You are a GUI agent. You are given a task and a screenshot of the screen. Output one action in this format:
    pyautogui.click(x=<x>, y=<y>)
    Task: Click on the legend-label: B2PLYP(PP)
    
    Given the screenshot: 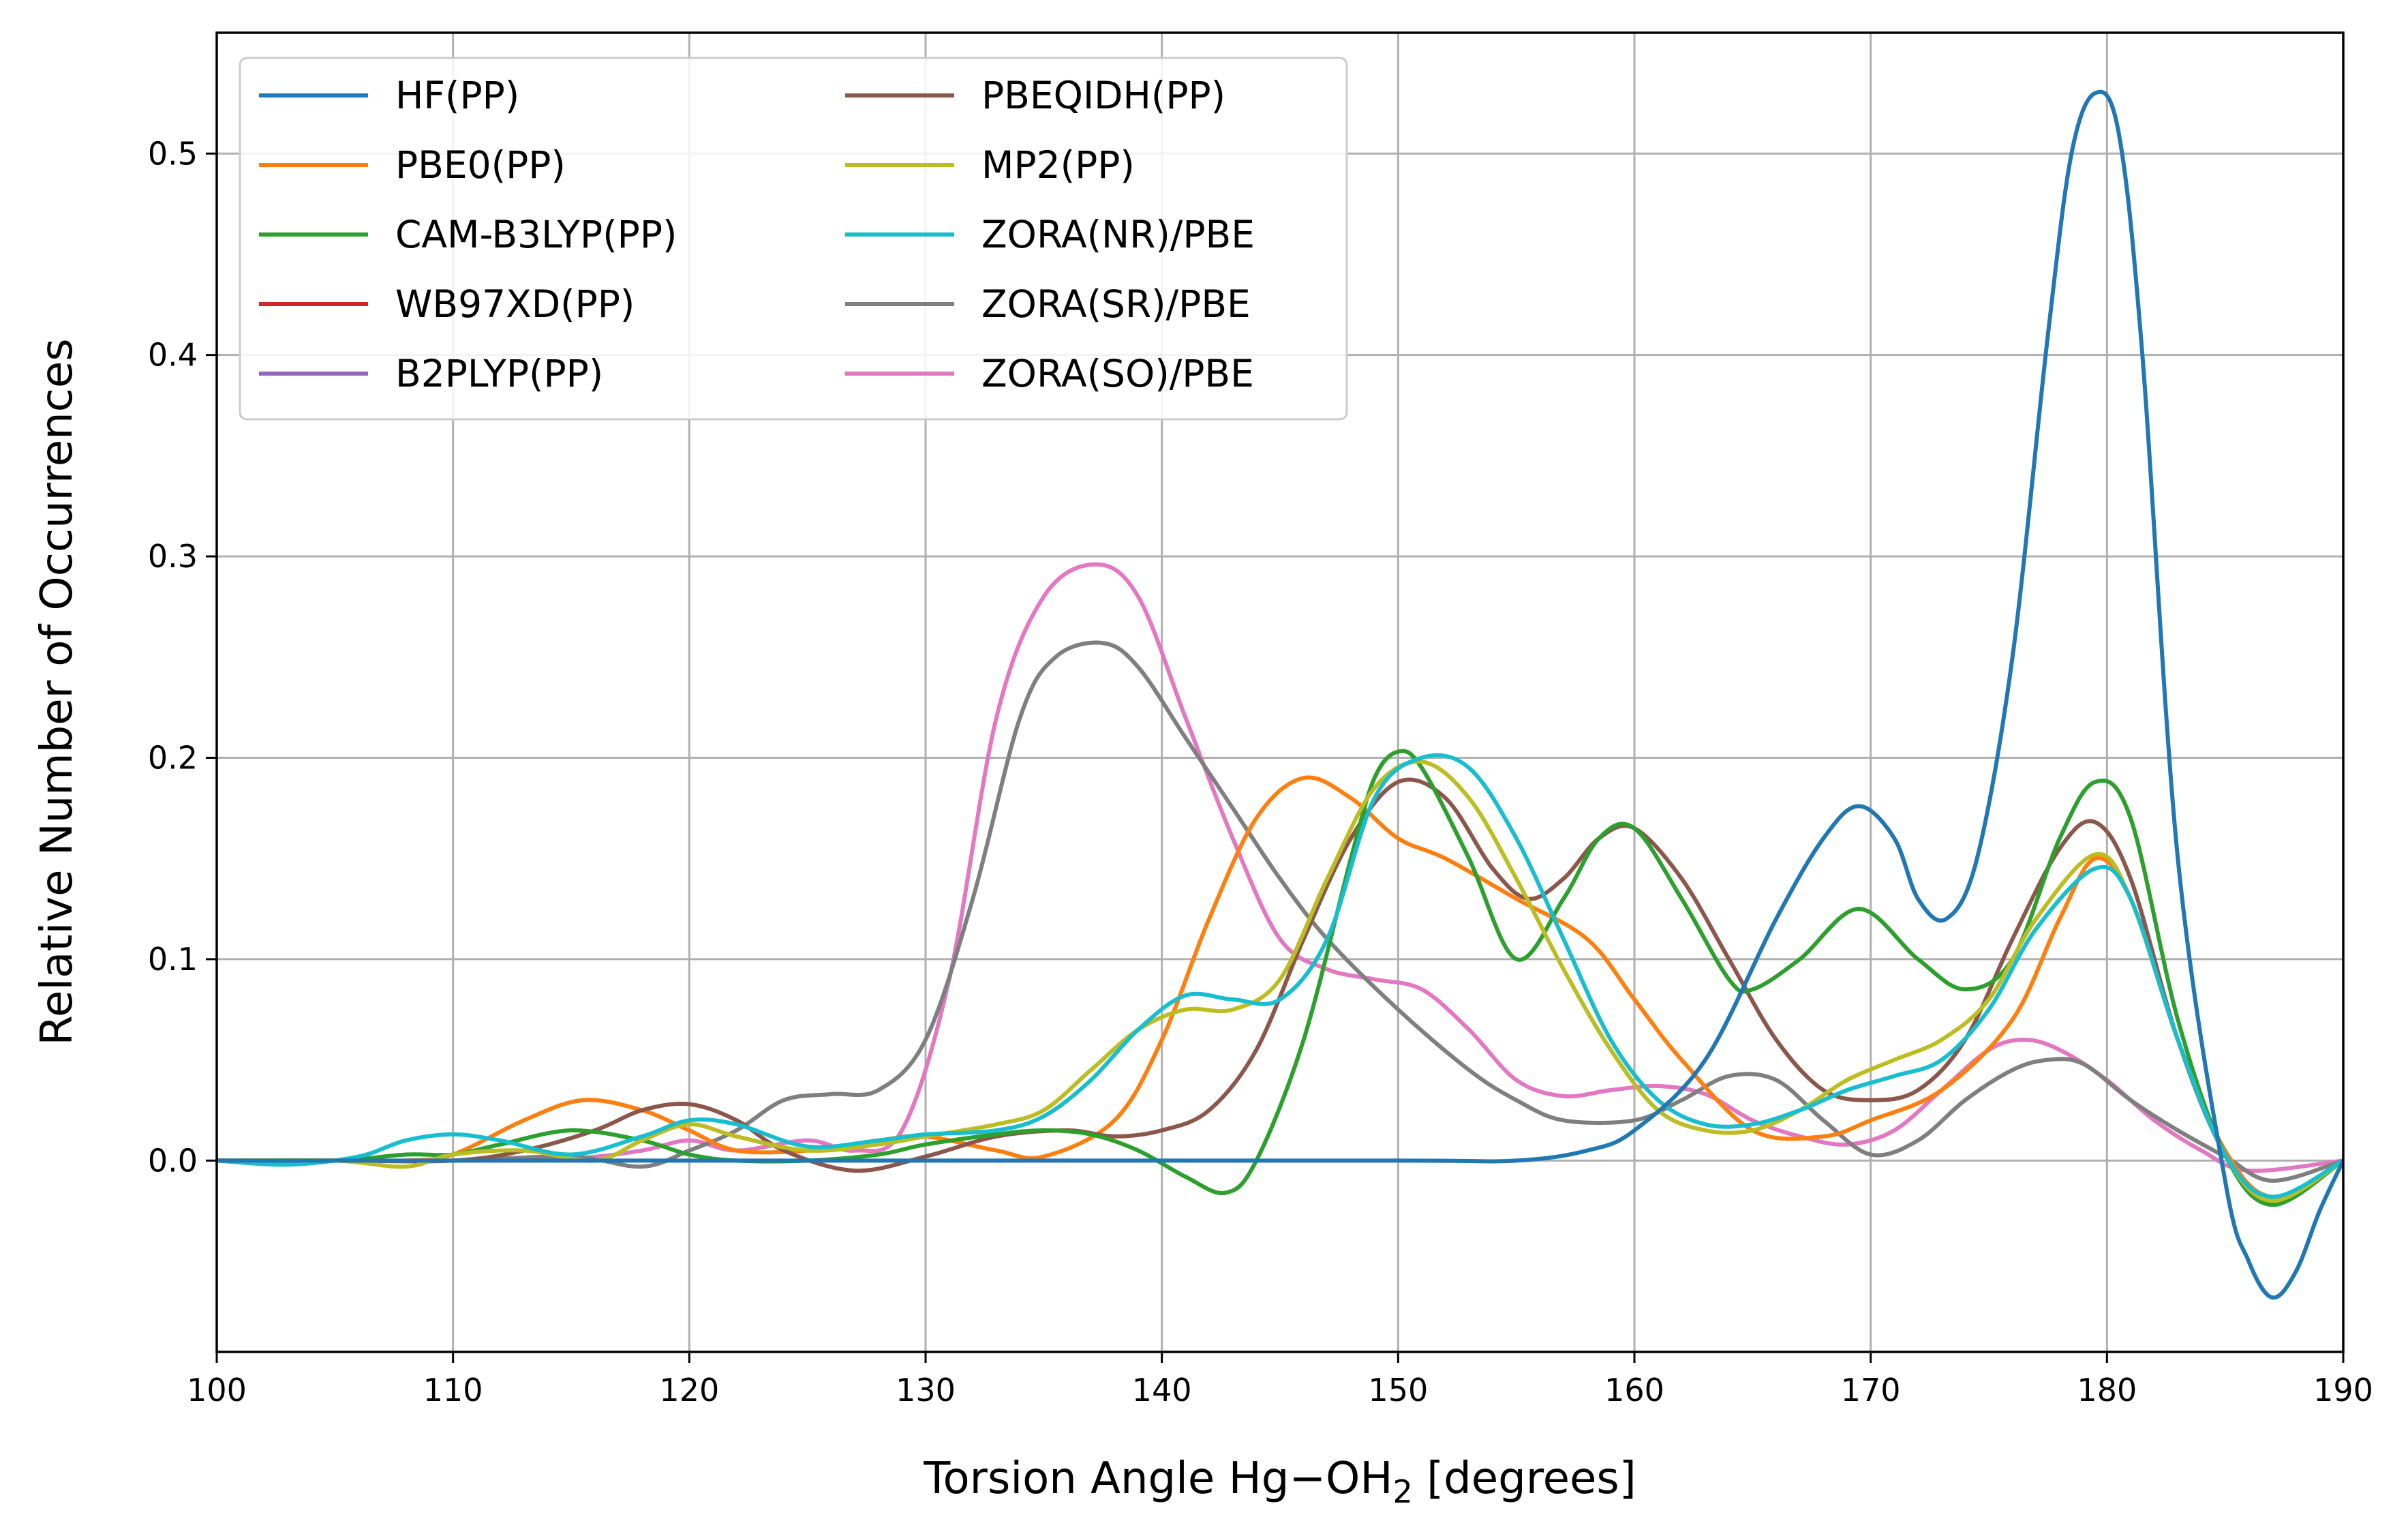 What is the action you would take?
    pyautogui.click(x=499, y=373)
    